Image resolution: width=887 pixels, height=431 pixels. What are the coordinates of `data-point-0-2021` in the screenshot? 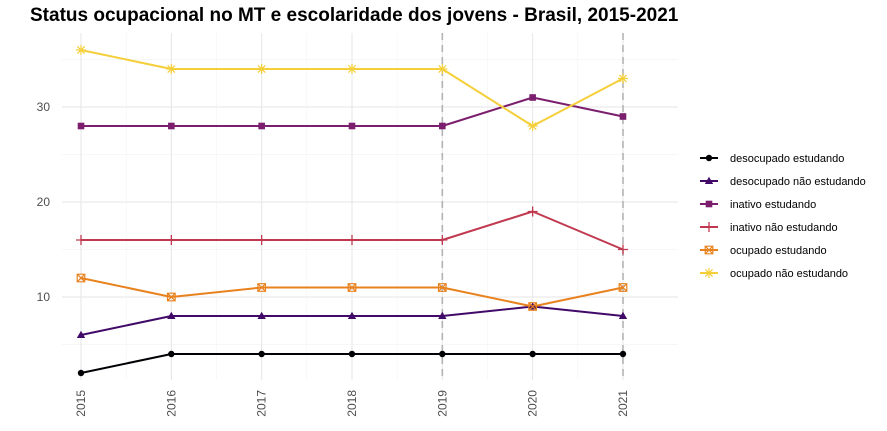 It's located at (623, 354).